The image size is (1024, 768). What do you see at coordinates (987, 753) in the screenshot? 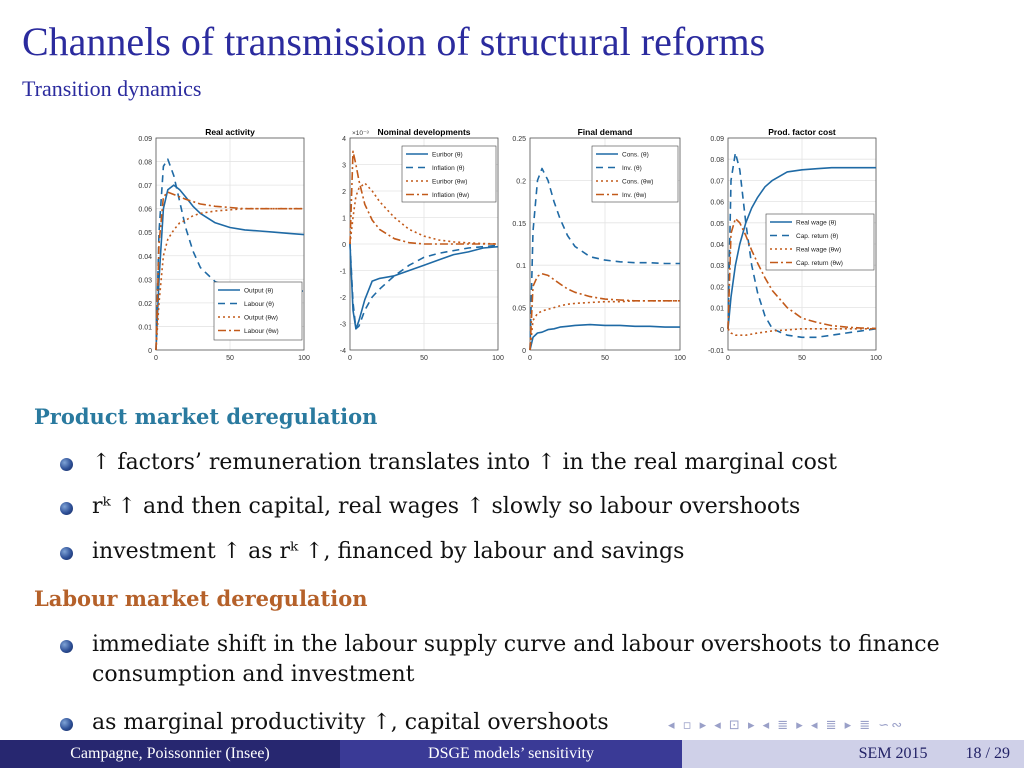
I see `footer-page-number: 18 / 29` at bounding box center [987, 753].